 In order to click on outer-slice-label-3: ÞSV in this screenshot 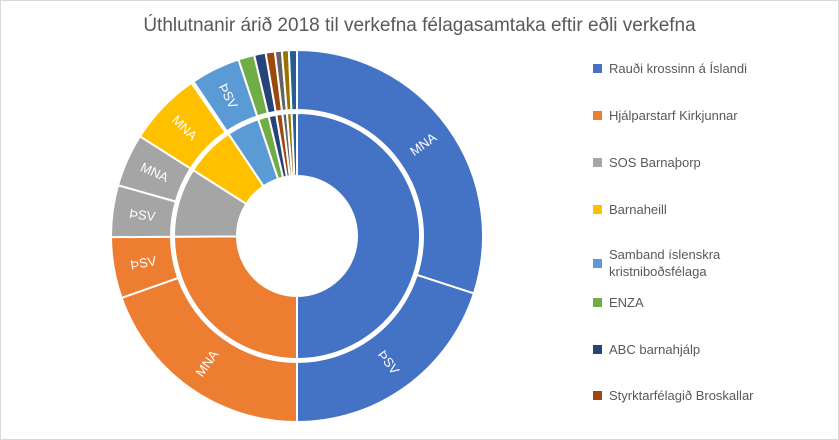, I will do `click(143, 262)`.